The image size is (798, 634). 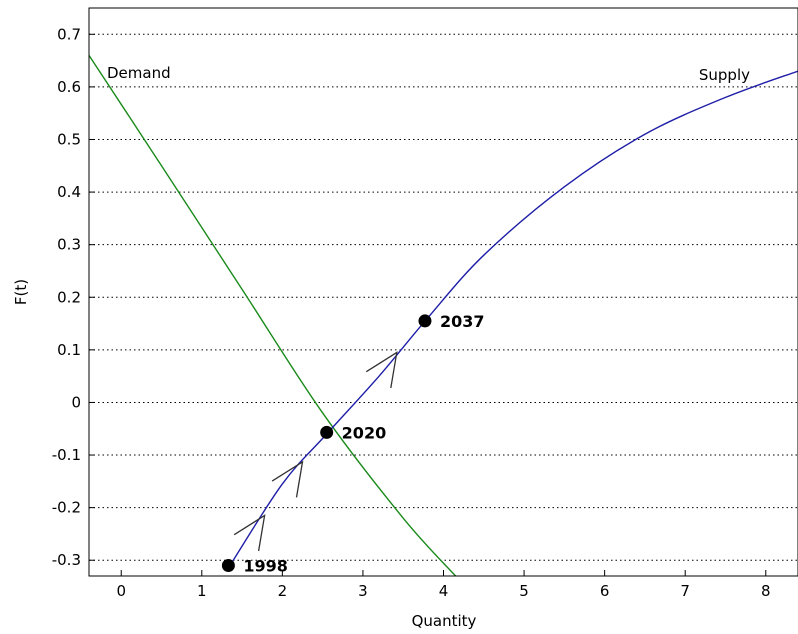 What do you see at coordinates (121, 591) in the screenshot?
I see `x-tick-label: 0` at bounding box center [121, 591].